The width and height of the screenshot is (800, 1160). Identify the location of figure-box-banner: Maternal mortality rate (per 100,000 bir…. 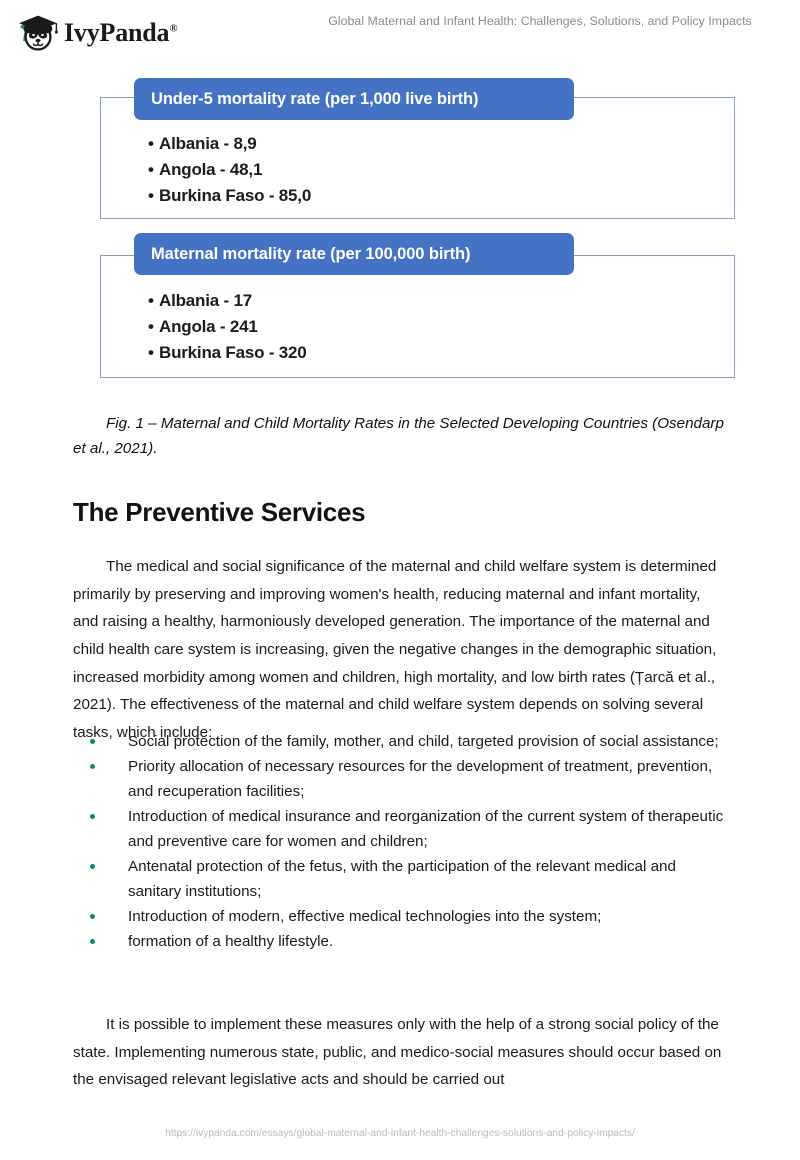
(354, 254).